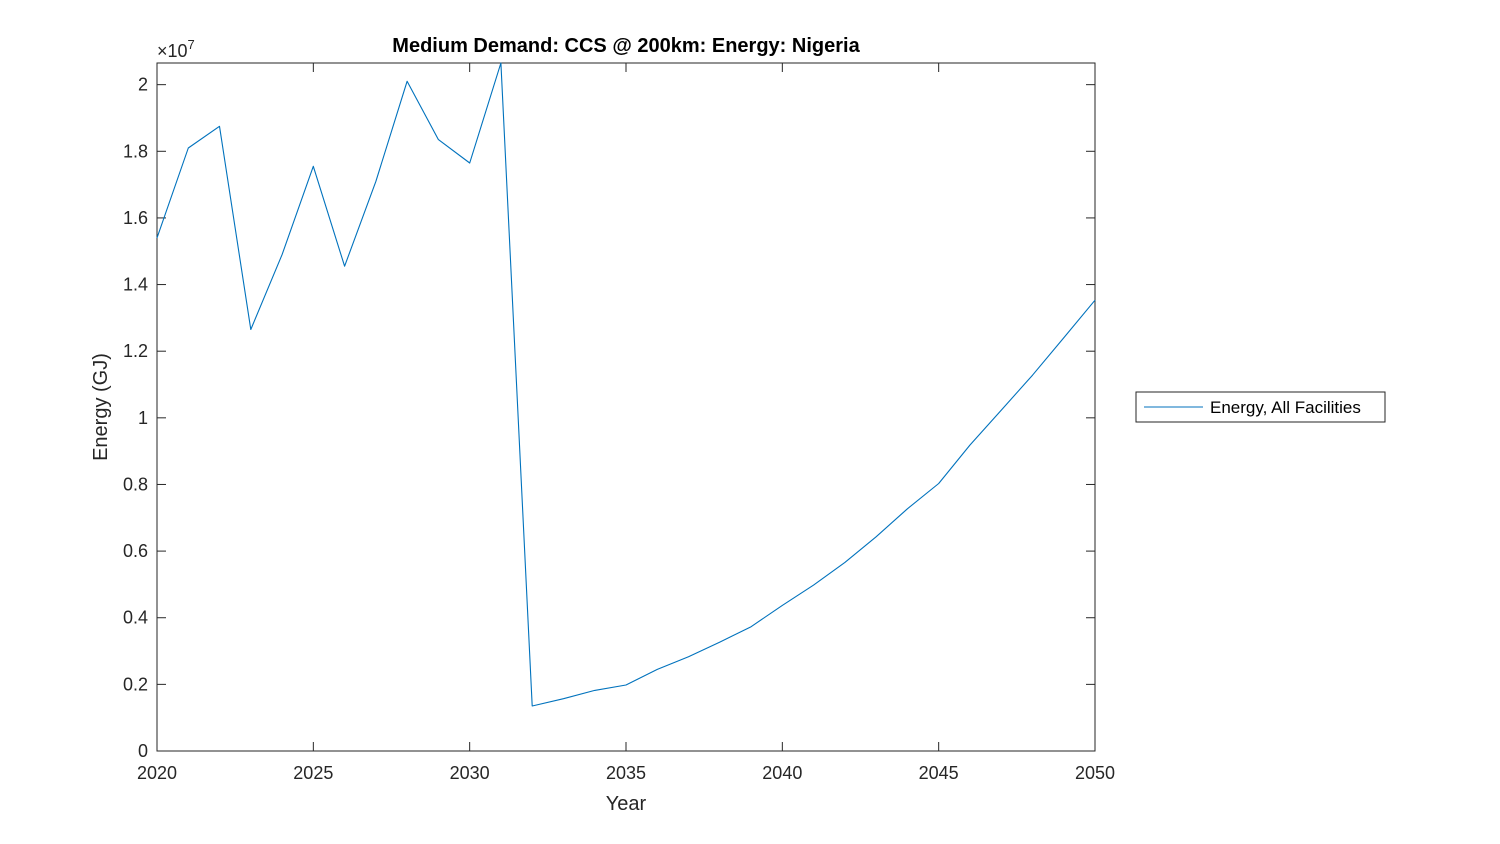  Describe the element at coordinates (135, 351) in the screenshot. I see `y-tick-label: 1.2` at that location.